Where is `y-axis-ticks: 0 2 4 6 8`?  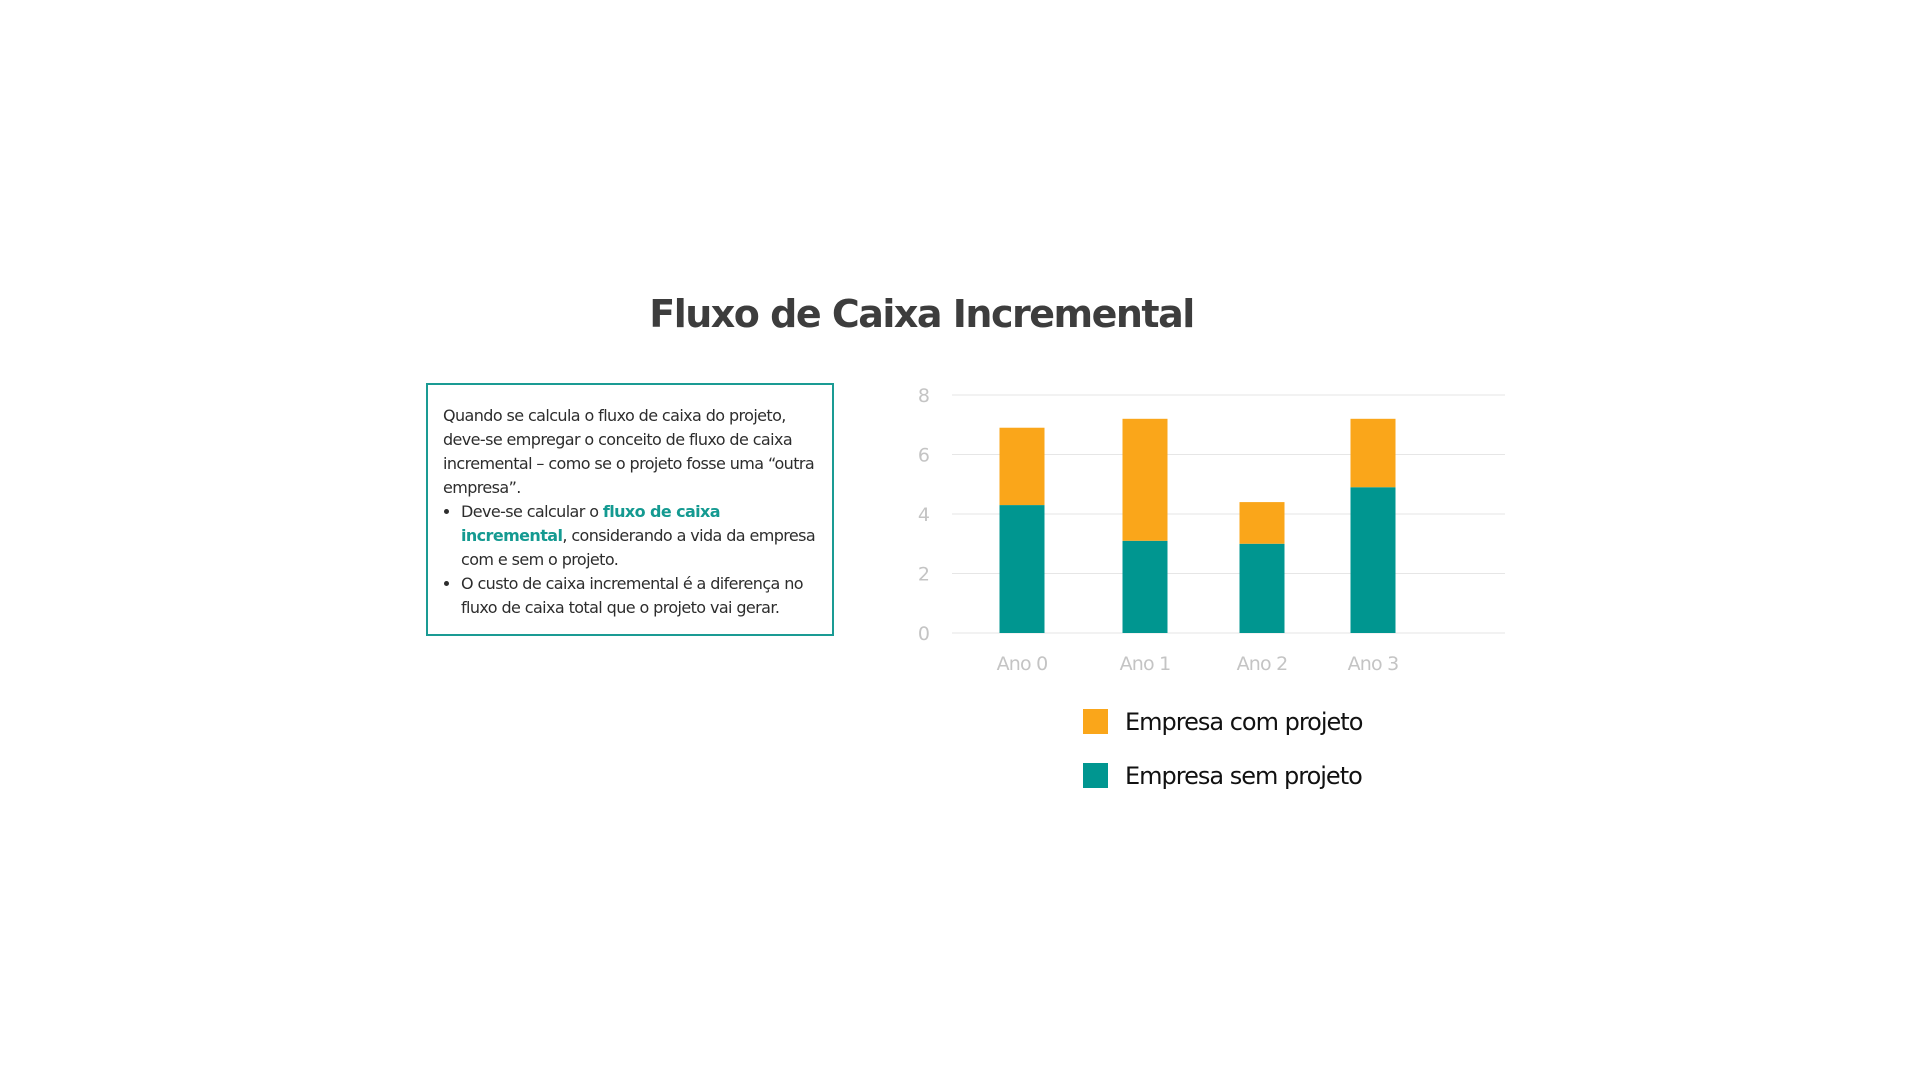
y-axis-ticks: 0 2 4 6 8 is located at coordinates (924, 515).